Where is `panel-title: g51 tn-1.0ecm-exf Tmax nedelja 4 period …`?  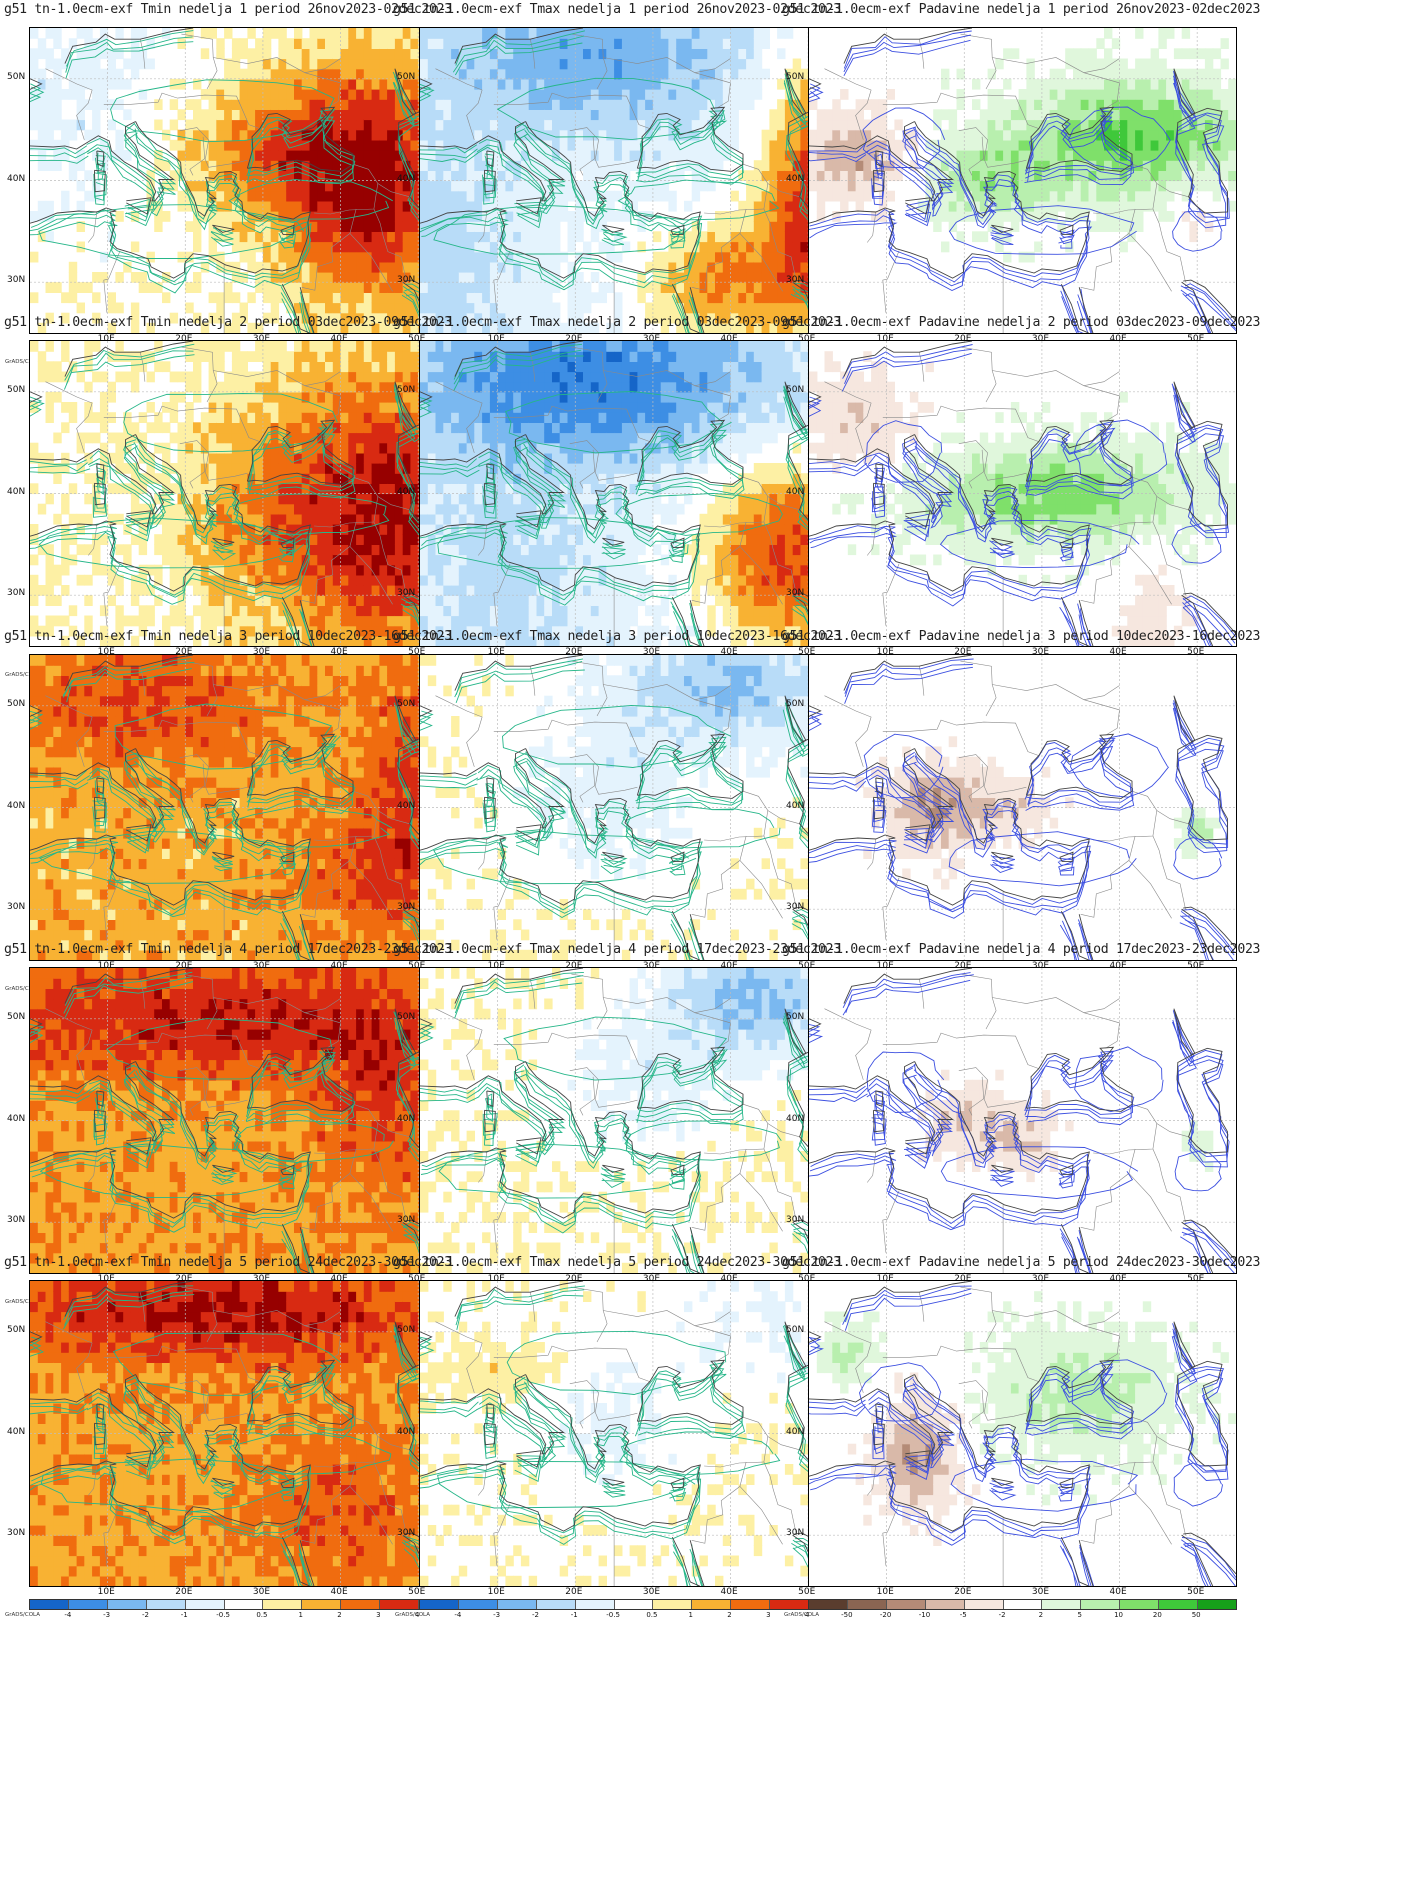
panel-title: g51 tn-1.0ecm-exf Tmax nedelja 4 period … is located at coordinates (617, 949).